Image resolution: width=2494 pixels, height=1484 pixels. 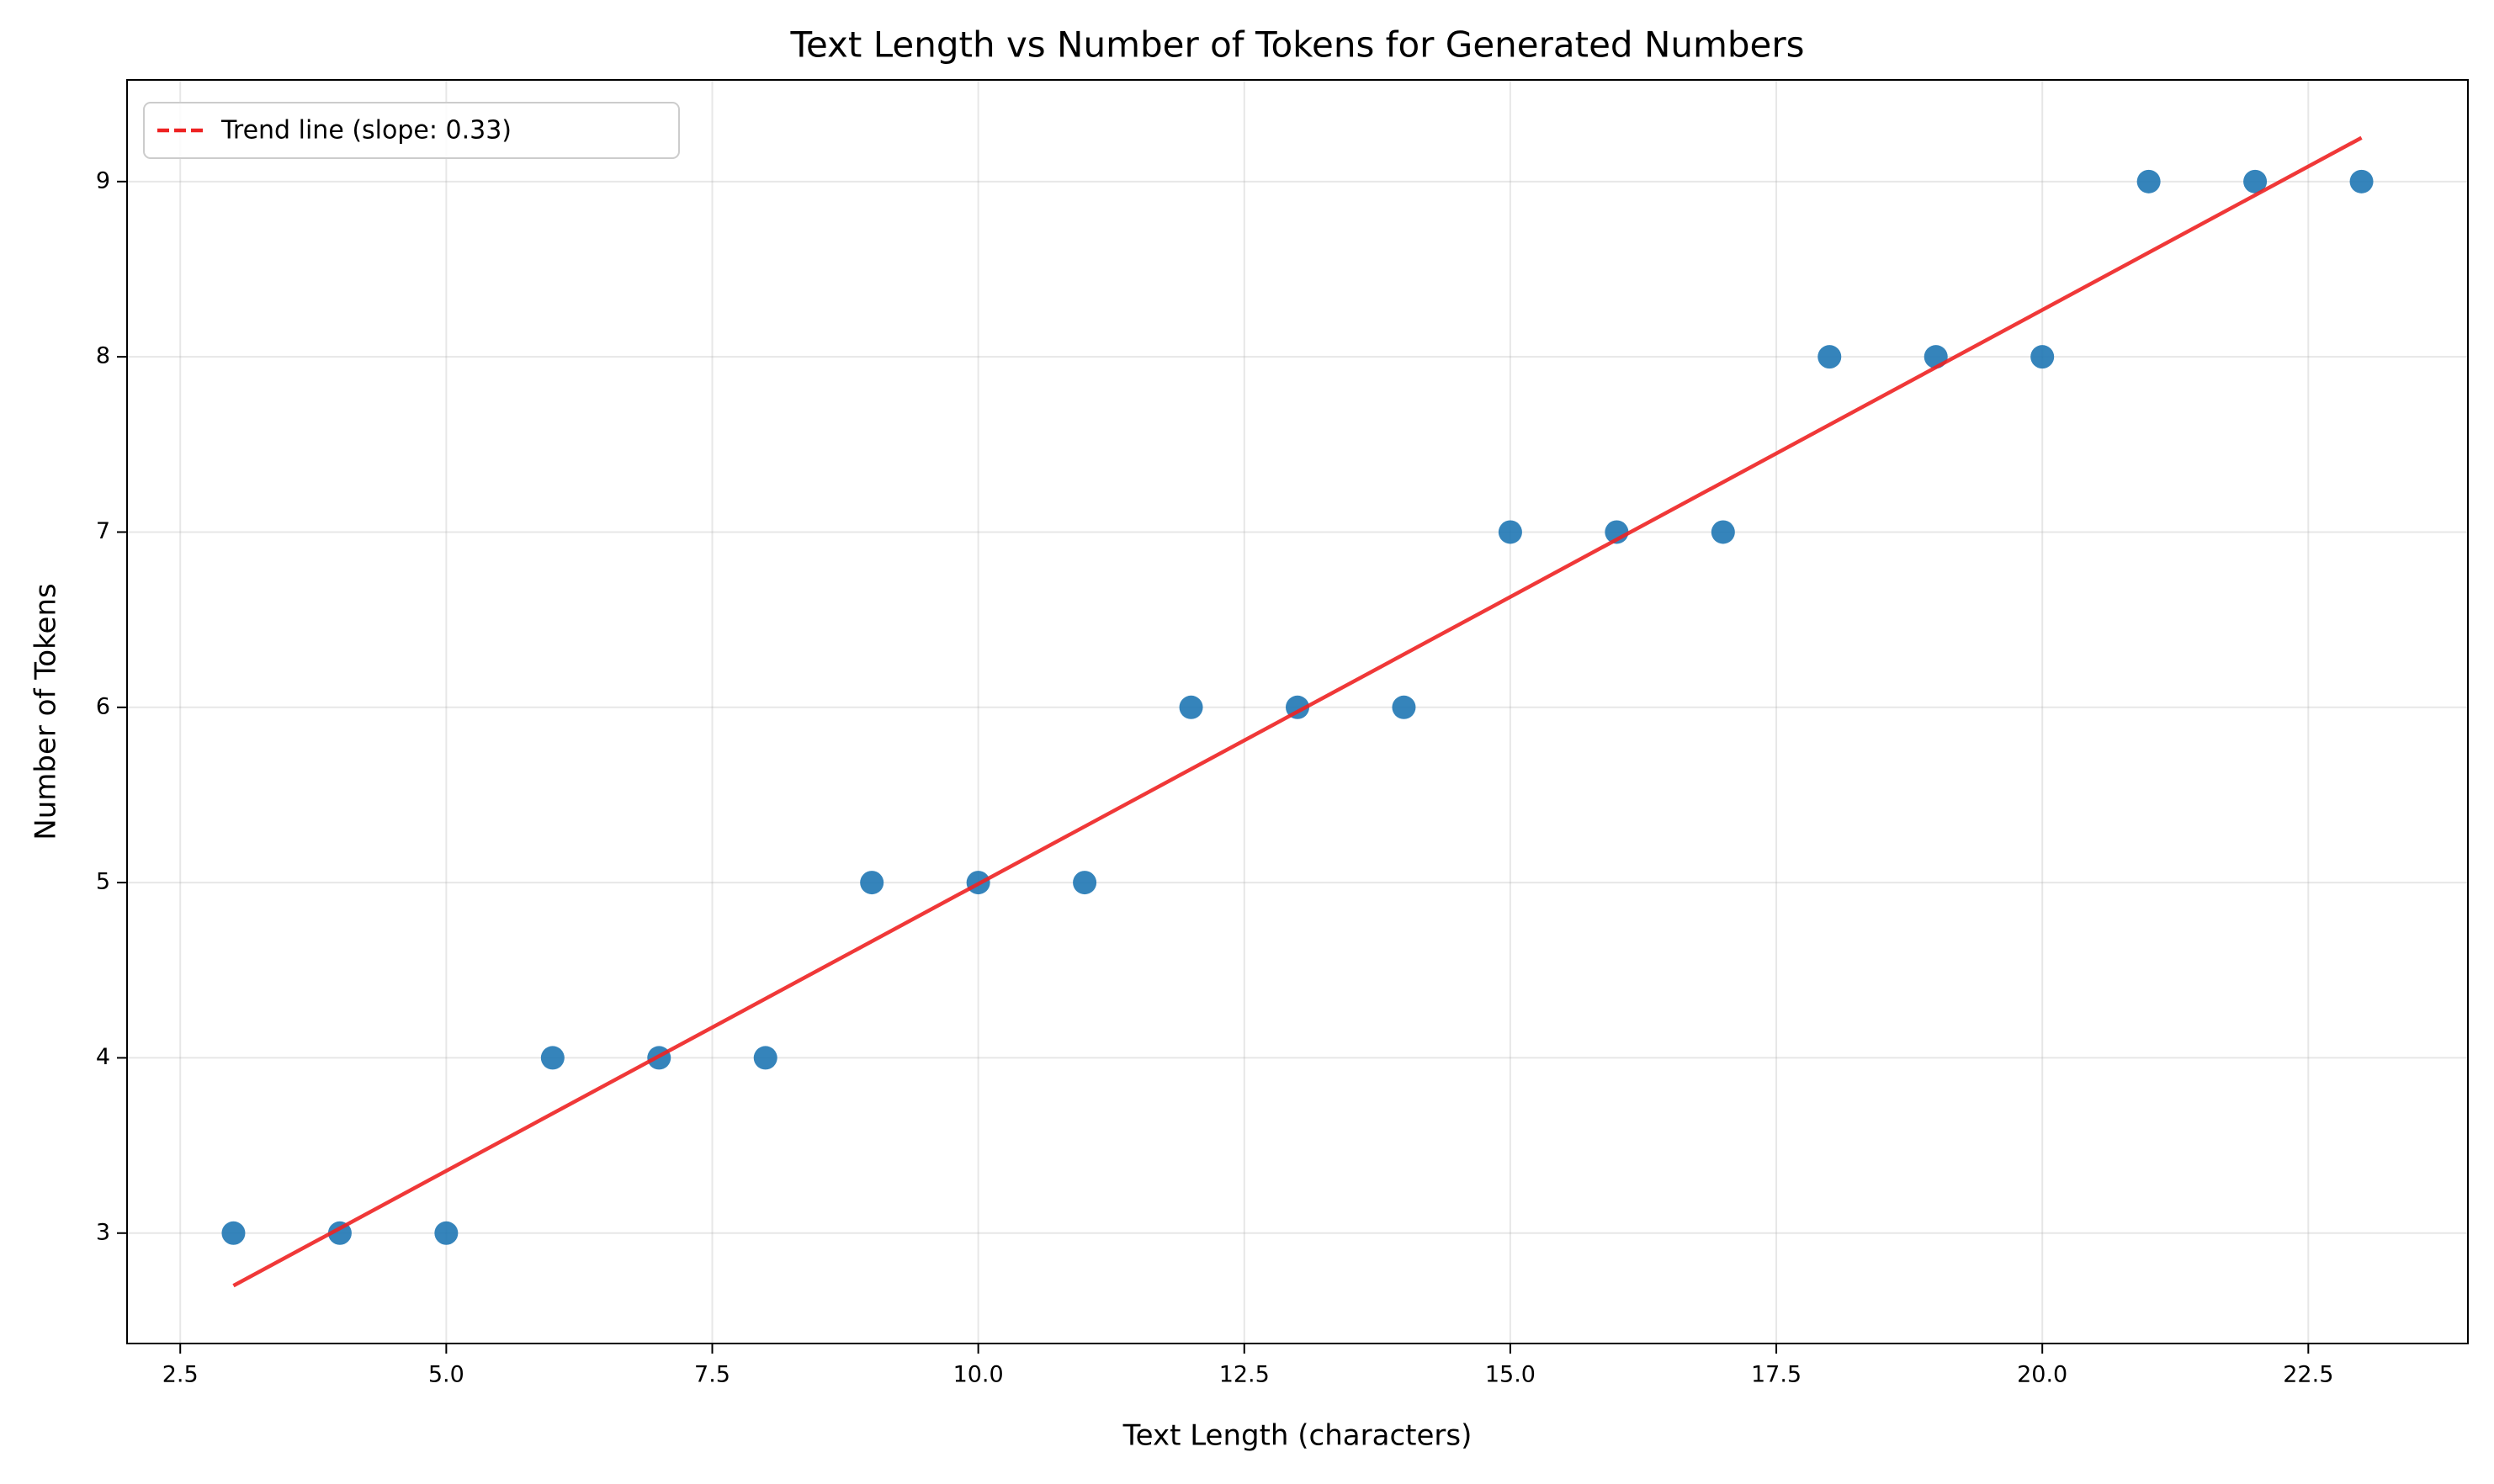 I want to click on x-tick-label: 10.0, so click(x=978, y=1375).